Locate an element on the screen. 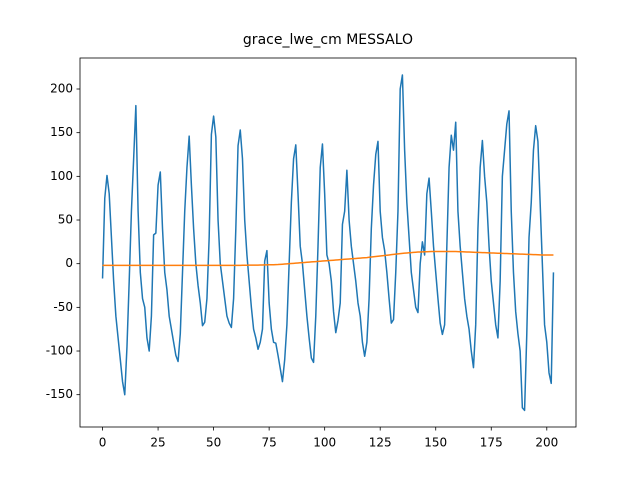 The height and width of the screenshot is (480, 640). x-tick-label: 75 is located at coordinates (268, 443).